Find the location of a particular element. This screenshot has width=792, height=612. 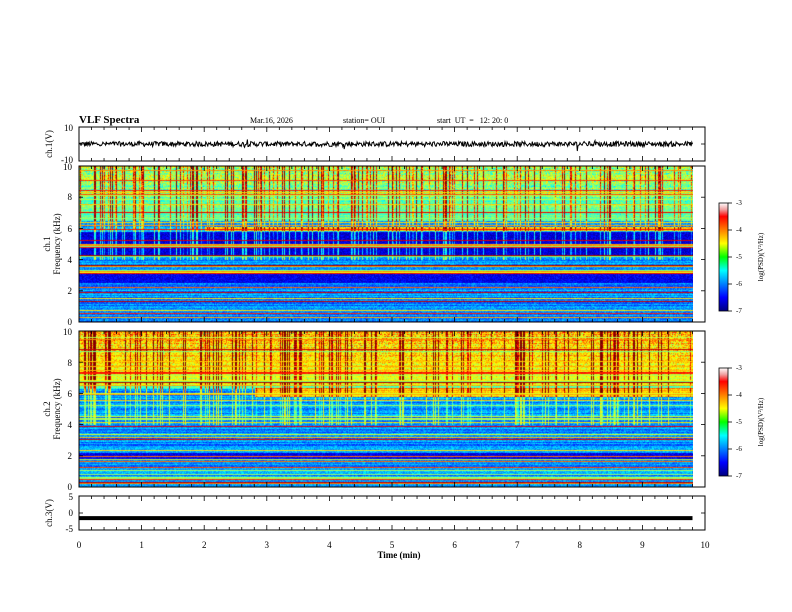

ch1-ytick-0: 0 is located at coordinates (70, 322).